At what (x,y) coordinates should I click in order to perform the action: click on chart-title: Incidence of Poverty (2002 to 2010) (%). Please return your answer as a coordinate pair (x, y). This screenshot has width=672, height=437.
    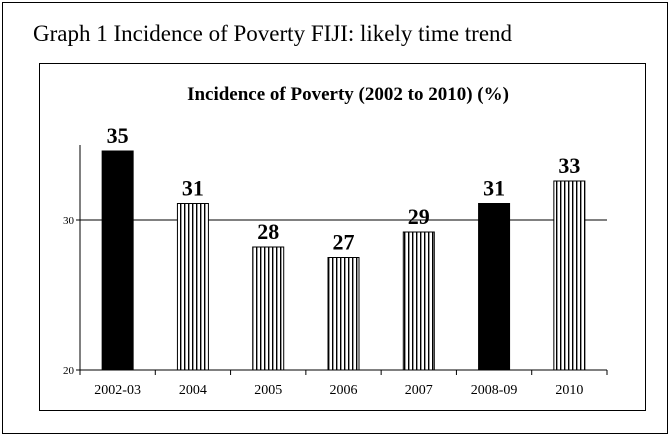
    Looking at the image, I should click on (348, 94).